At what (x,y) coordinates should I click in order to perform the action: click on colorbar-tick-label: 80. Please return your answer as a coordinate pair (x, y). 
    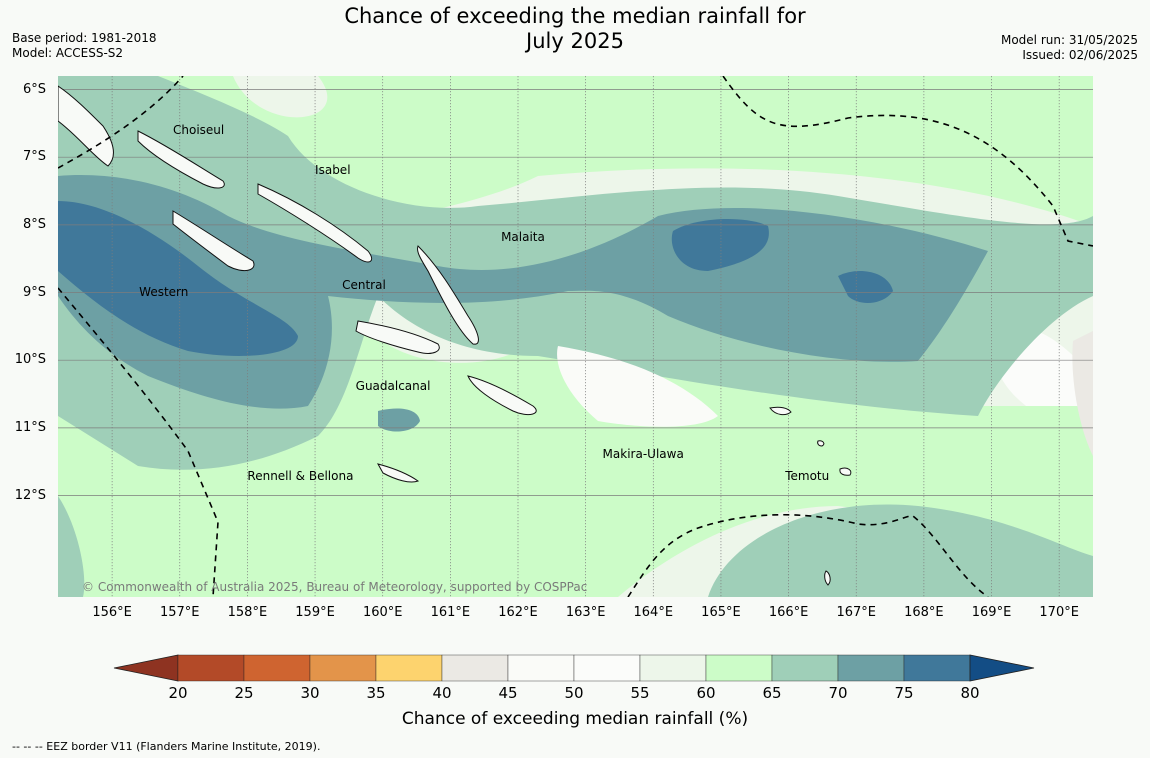
    Looking at the image, I should click on (970, 693).